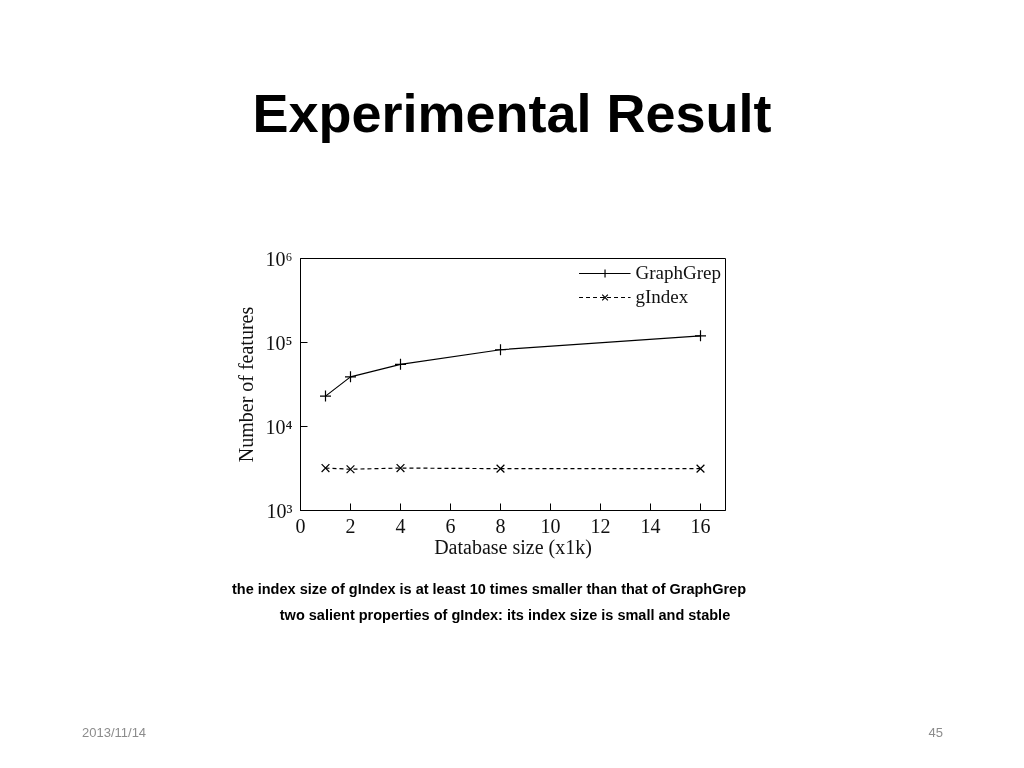 Image resolution: width=1024 pixels, height=768 pixels. What do you see at coordinates (279, 342) in the screenshot?
I see `y-tick-label: 10⁵` at bounding box center [279, 342].